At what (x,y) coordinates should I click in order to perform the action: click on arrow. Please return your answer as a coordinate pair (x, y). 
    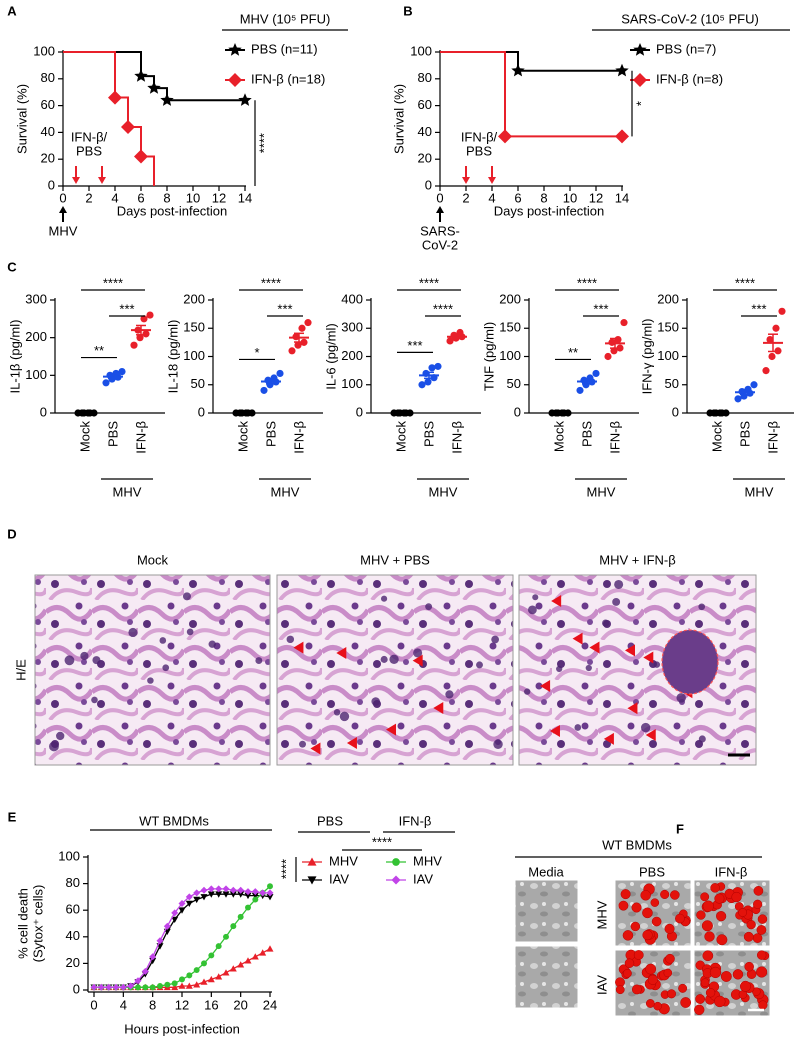
    Looking at the image, I should click on (76, 175).